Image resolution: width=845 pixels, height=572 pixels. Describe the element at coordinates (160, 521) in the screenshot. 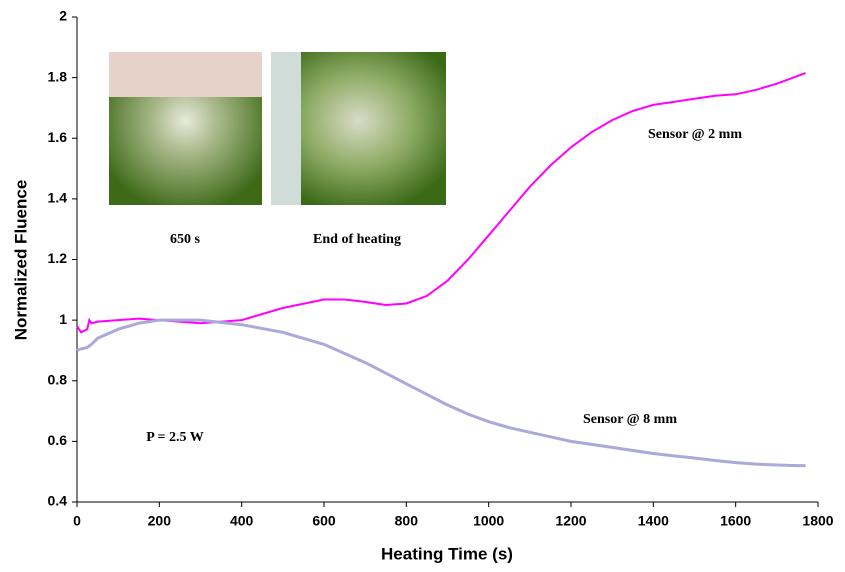

I see `x-tick-label: 200` at that location.